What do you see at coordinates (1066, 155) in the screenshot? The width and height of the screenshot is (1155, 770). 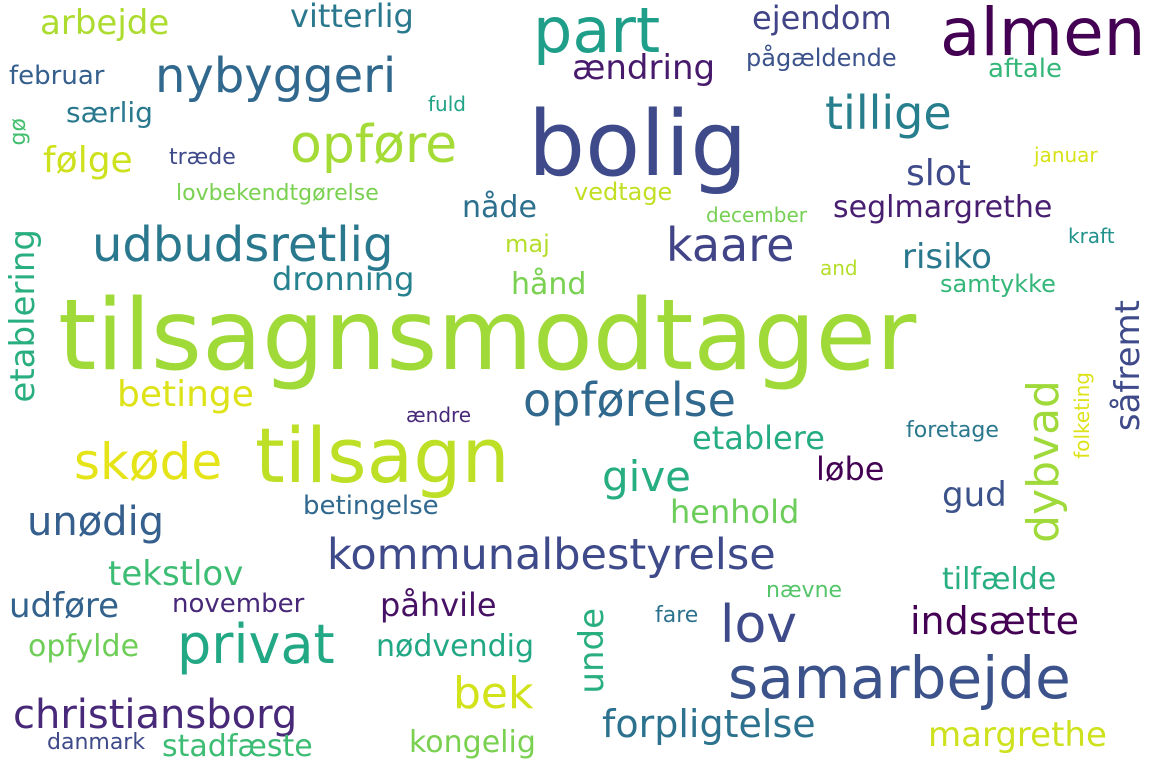 I see `word: januar` at bounding box center [1066, 155].